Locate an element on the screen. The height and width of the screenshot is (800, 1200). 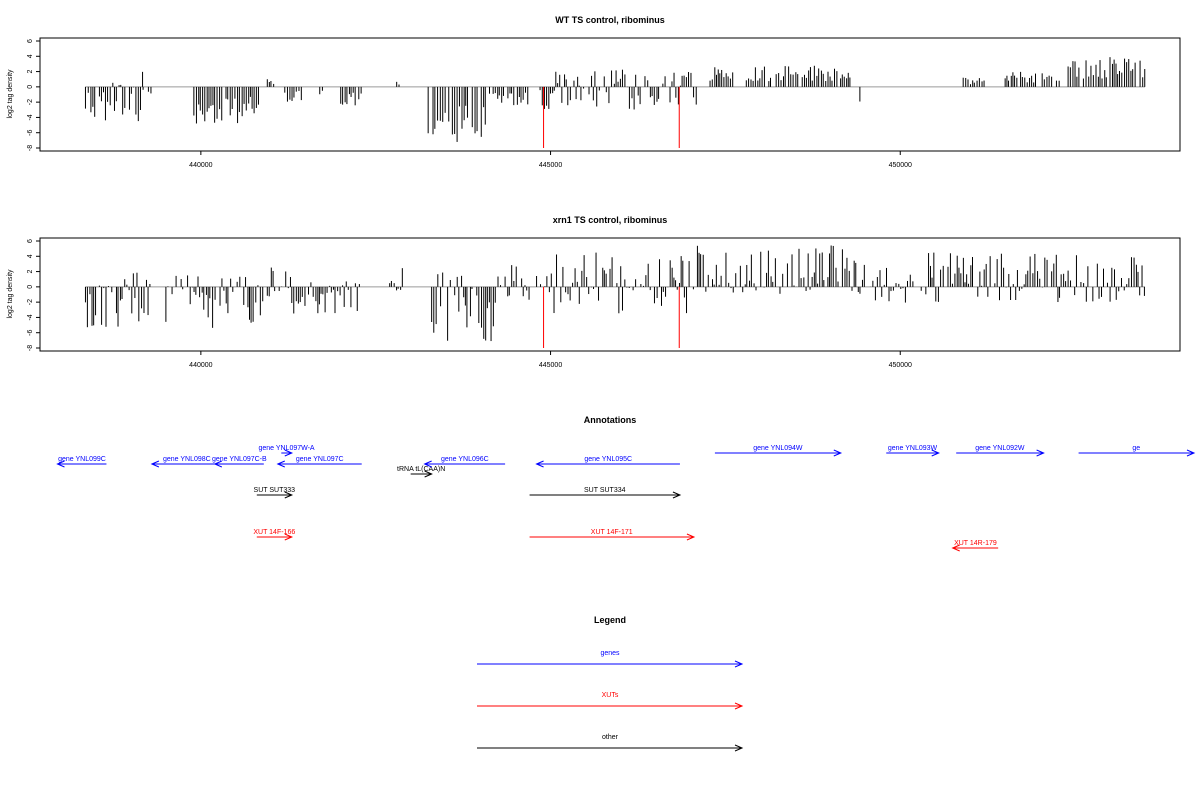
legend-panel: Legend genes XUTs other is located at coordinates (610, 683).